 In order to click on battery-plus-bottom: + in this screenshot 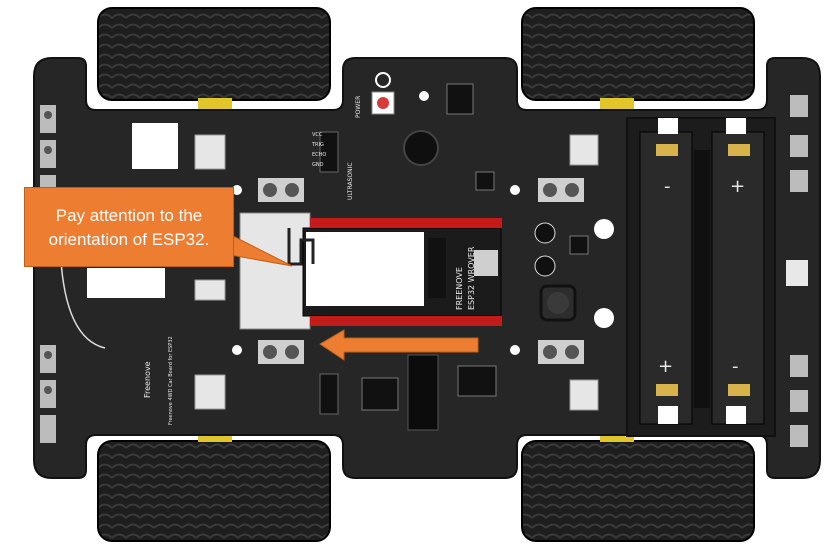, I will do `click(665, 366)`.